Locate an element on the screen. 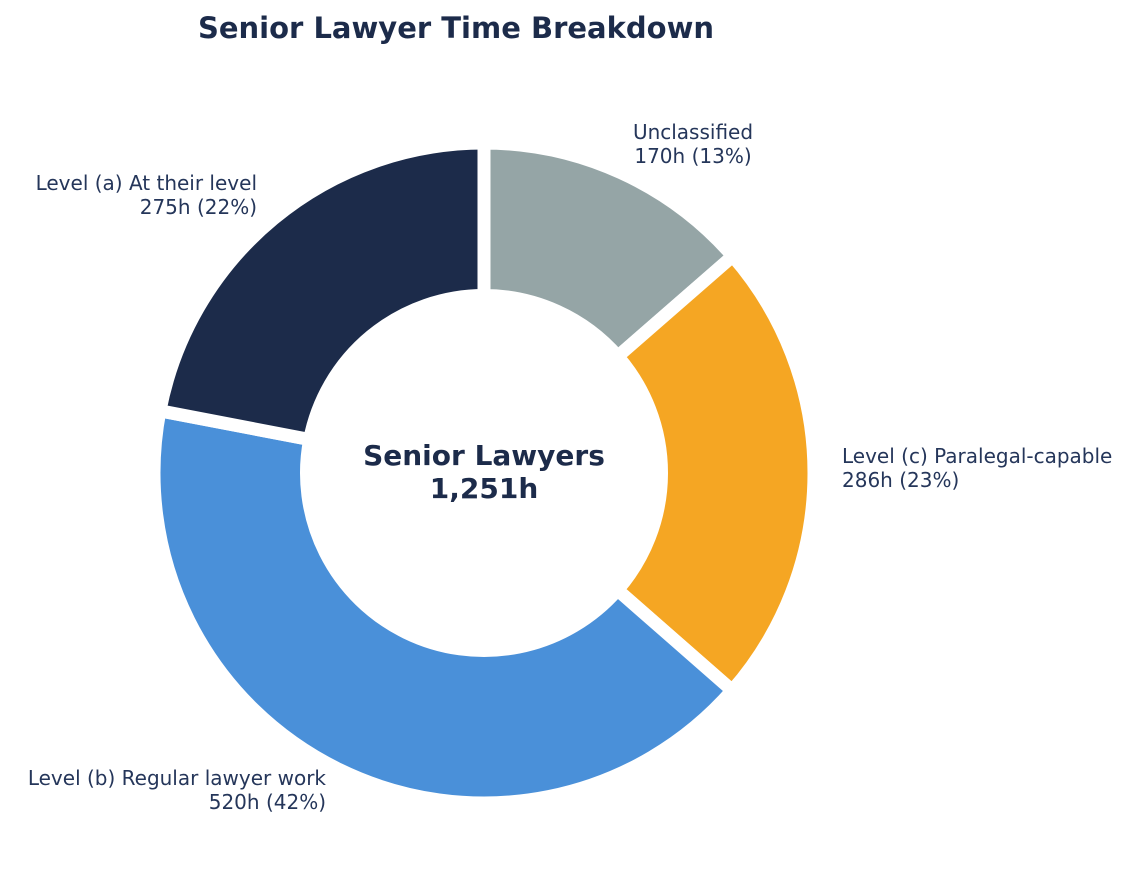  pie-slice-level-a is located at coordinates (321, 292).